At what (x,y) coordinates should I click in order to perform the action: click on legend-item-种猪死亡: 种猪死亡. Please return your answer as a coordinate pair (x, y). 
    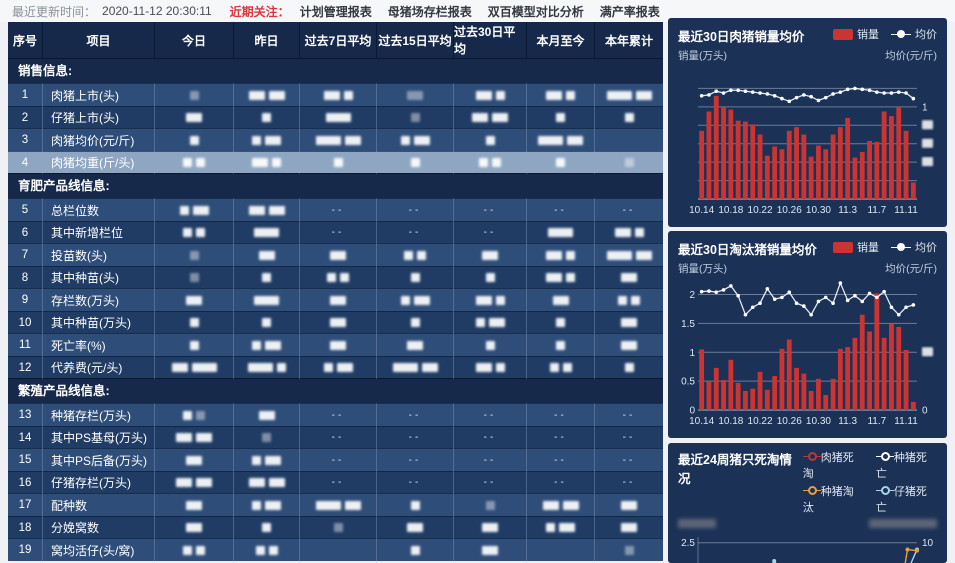
    Looking at the image, I should click on (906, 465).